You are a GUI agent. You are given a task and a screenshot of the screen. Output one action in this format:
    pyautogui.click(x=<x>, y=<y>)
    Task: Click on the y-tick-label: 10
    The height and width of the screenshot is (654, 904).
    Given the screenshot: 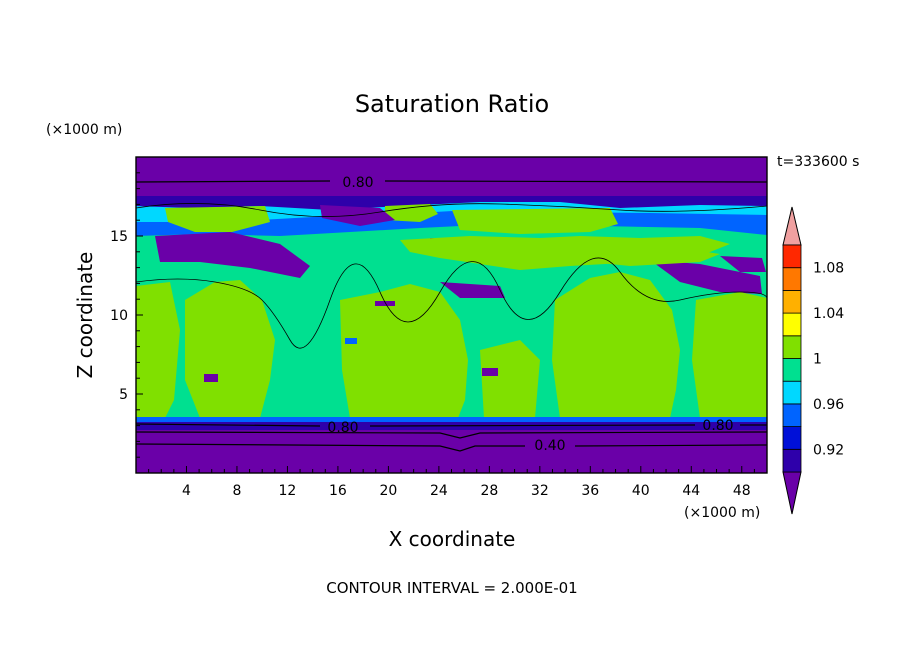 What is the action you would take?
    pyautogui.click(x=119, y=316)
    